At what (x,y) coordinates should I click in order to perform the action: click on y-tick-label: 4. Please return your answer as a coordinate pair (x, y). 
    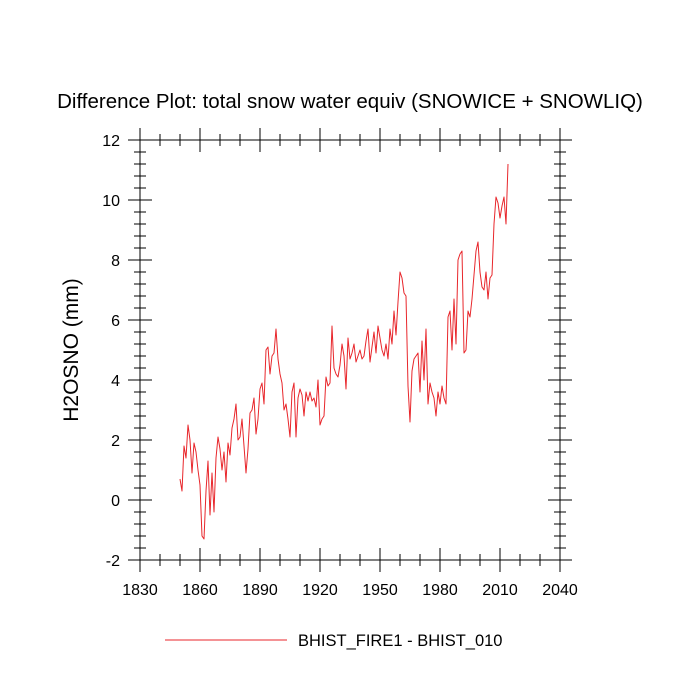
    Looking at the image, I should click on (115, 381).